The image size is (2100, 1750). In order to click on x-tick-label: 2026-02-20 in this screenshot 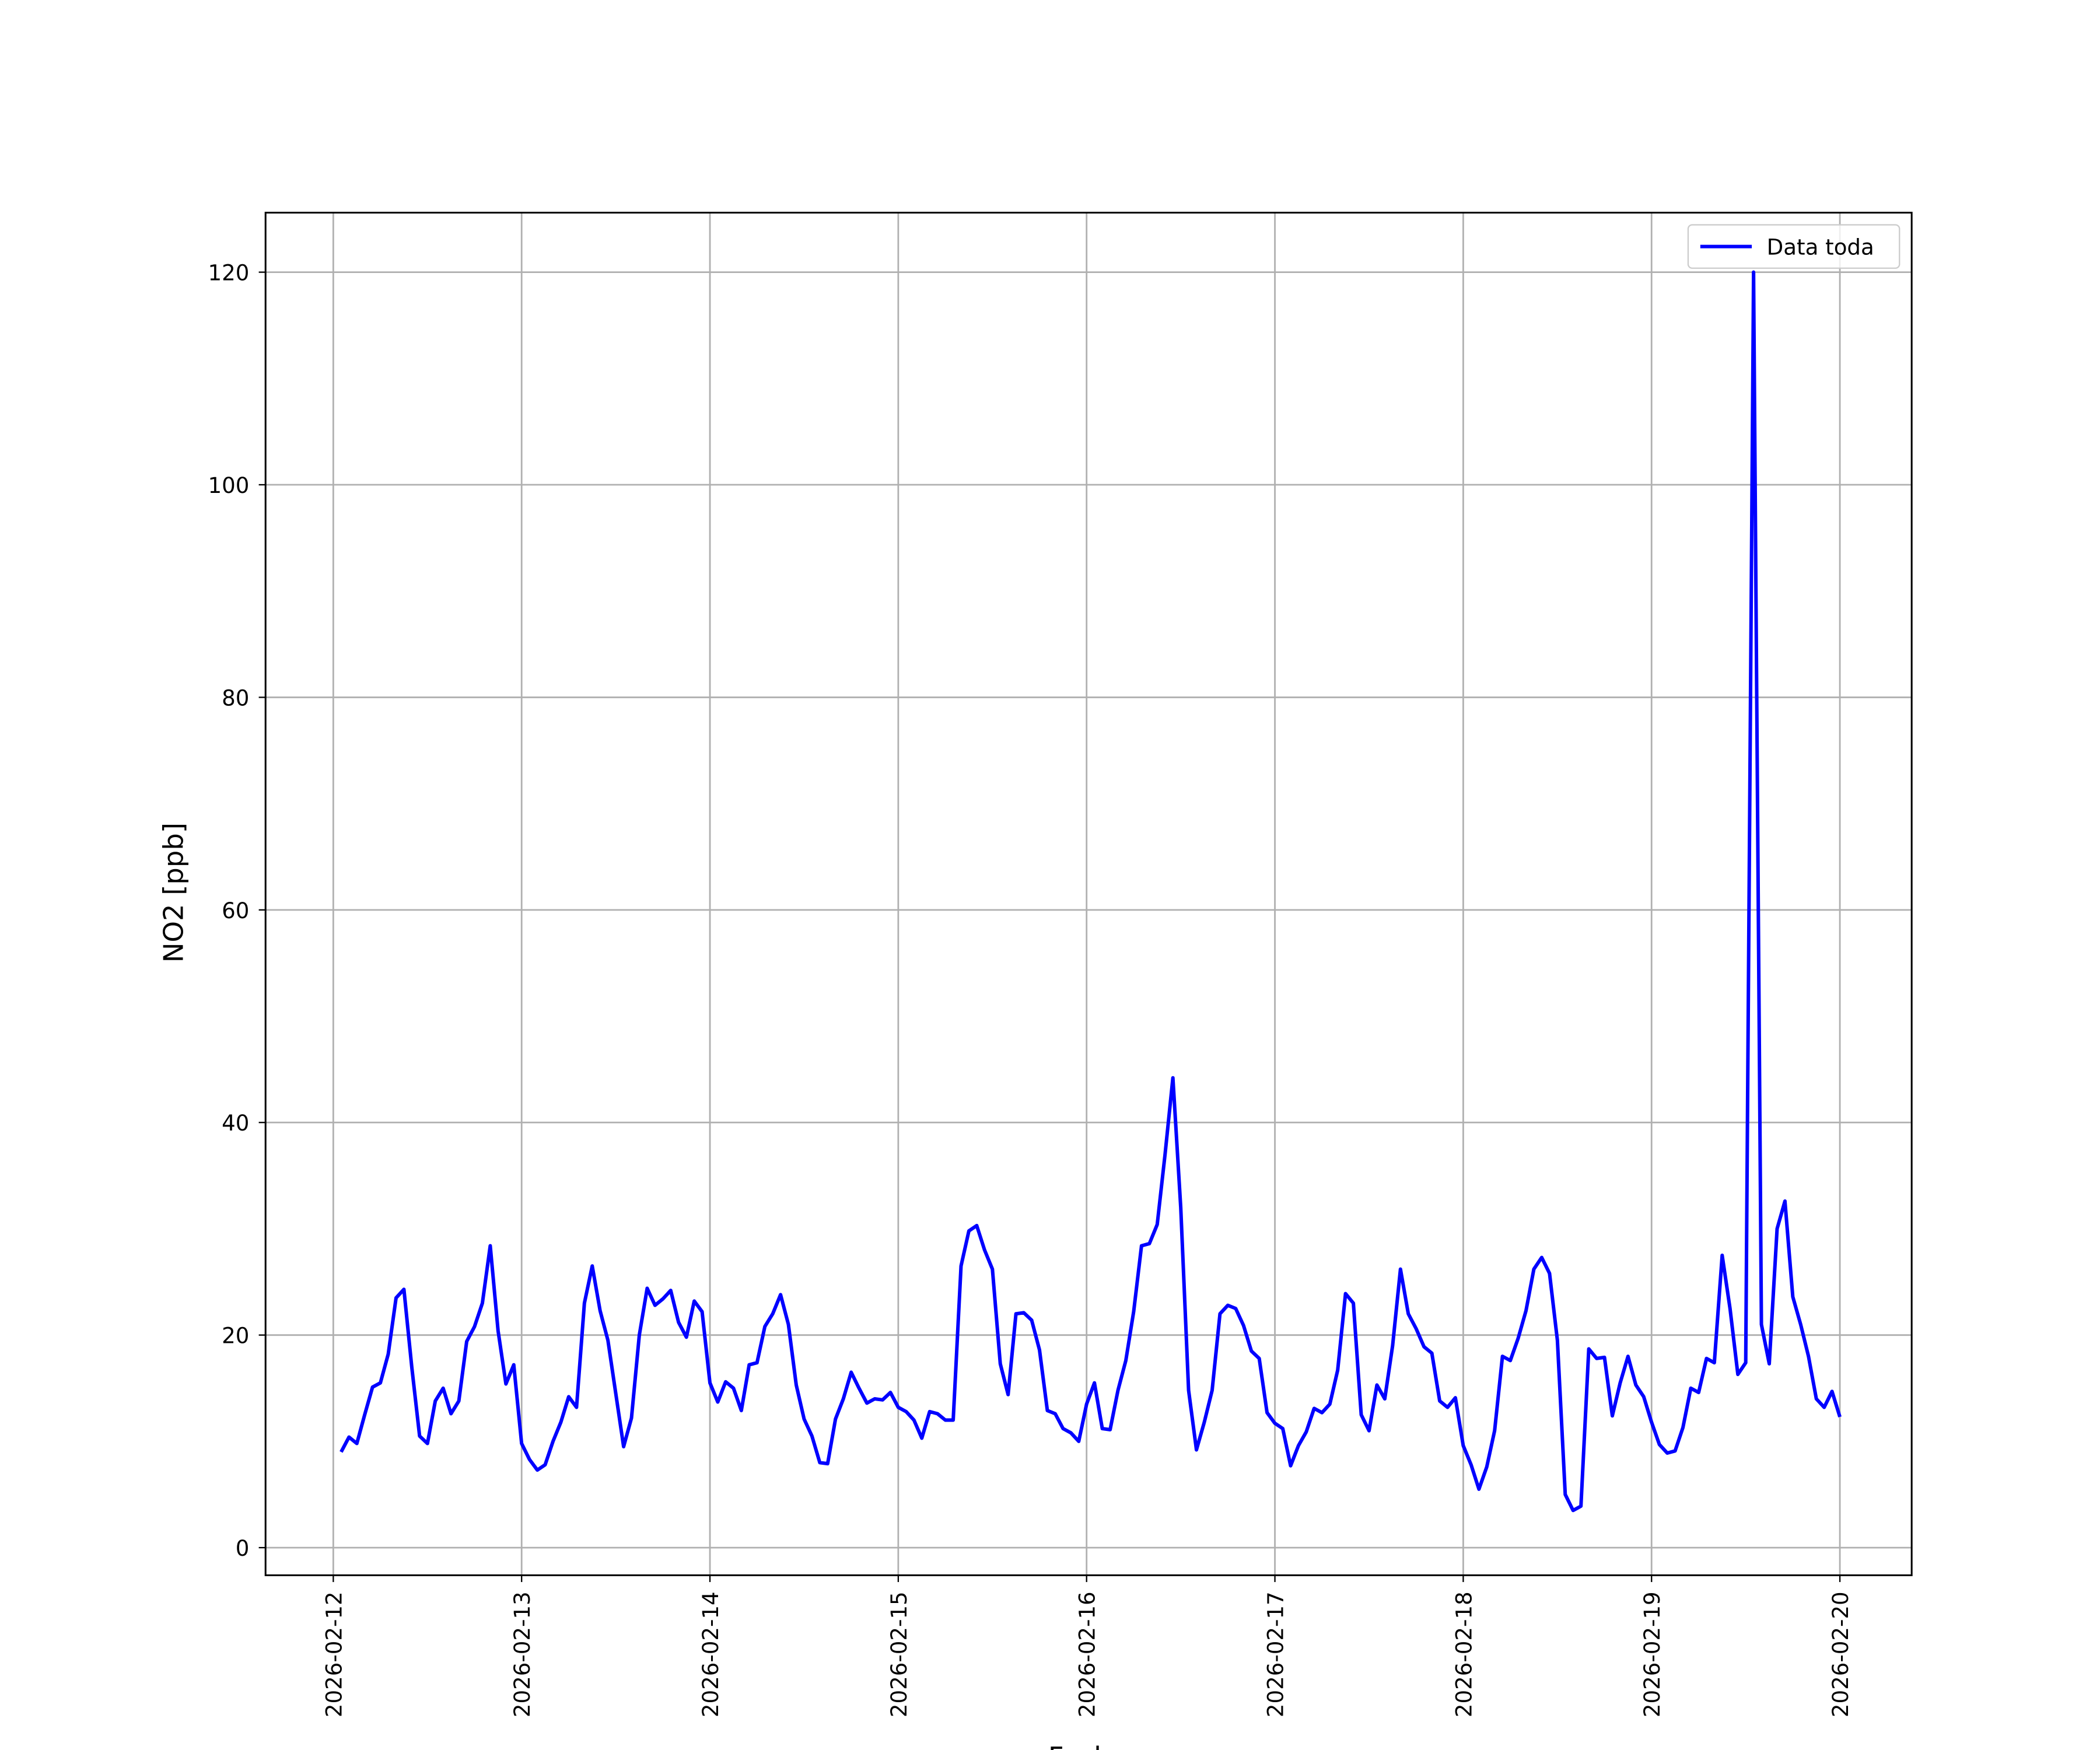, I will do `click(1840, 1654)`.